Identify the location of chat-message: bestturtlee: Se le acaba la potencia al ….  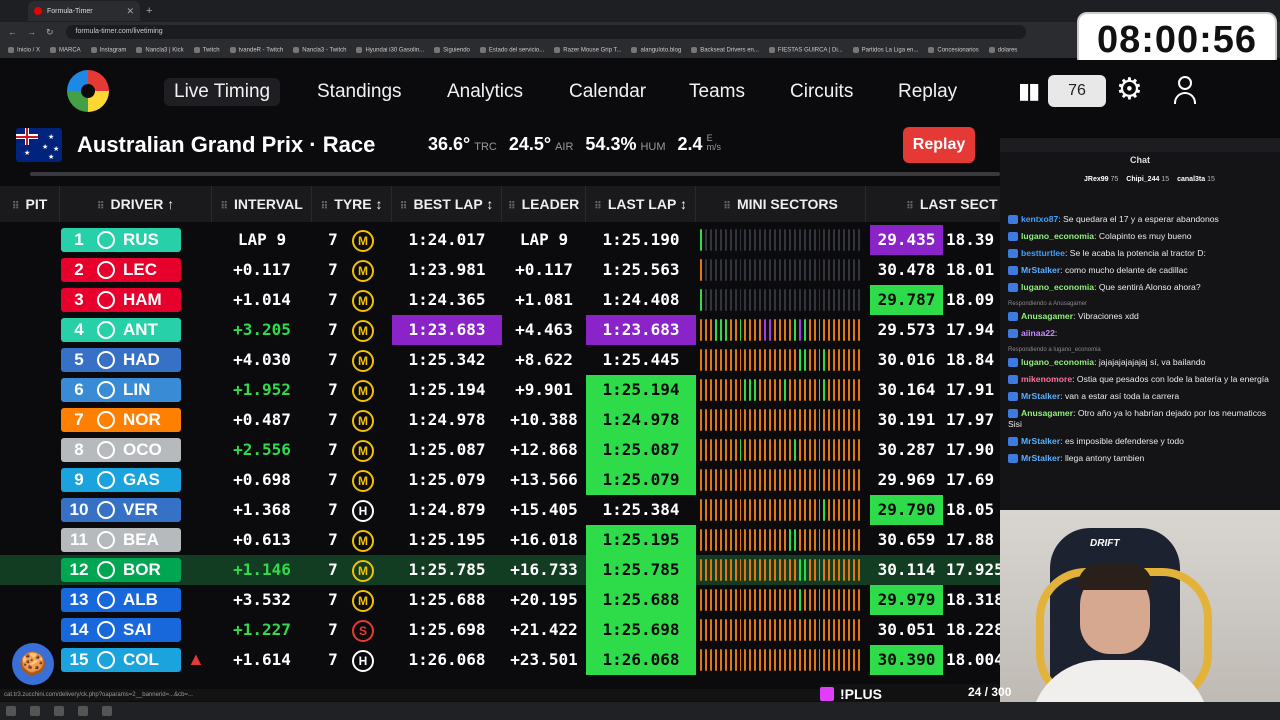
(1142, 253).